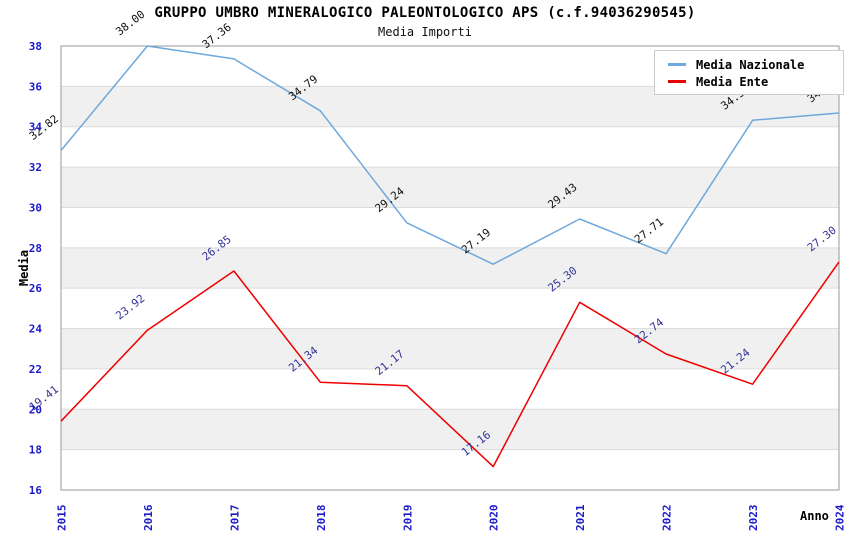  I want to click on x-tick-label: 2023, so click(753, 518).